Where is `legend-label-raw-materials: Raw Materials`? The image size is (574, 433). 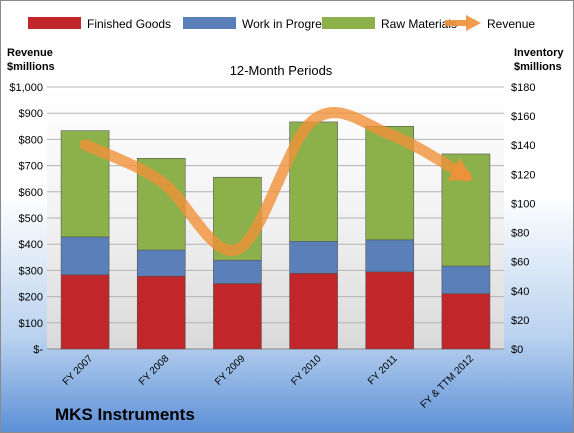
legend-label-raw-materials: Raw Materials is located at coordinates (419, 24).